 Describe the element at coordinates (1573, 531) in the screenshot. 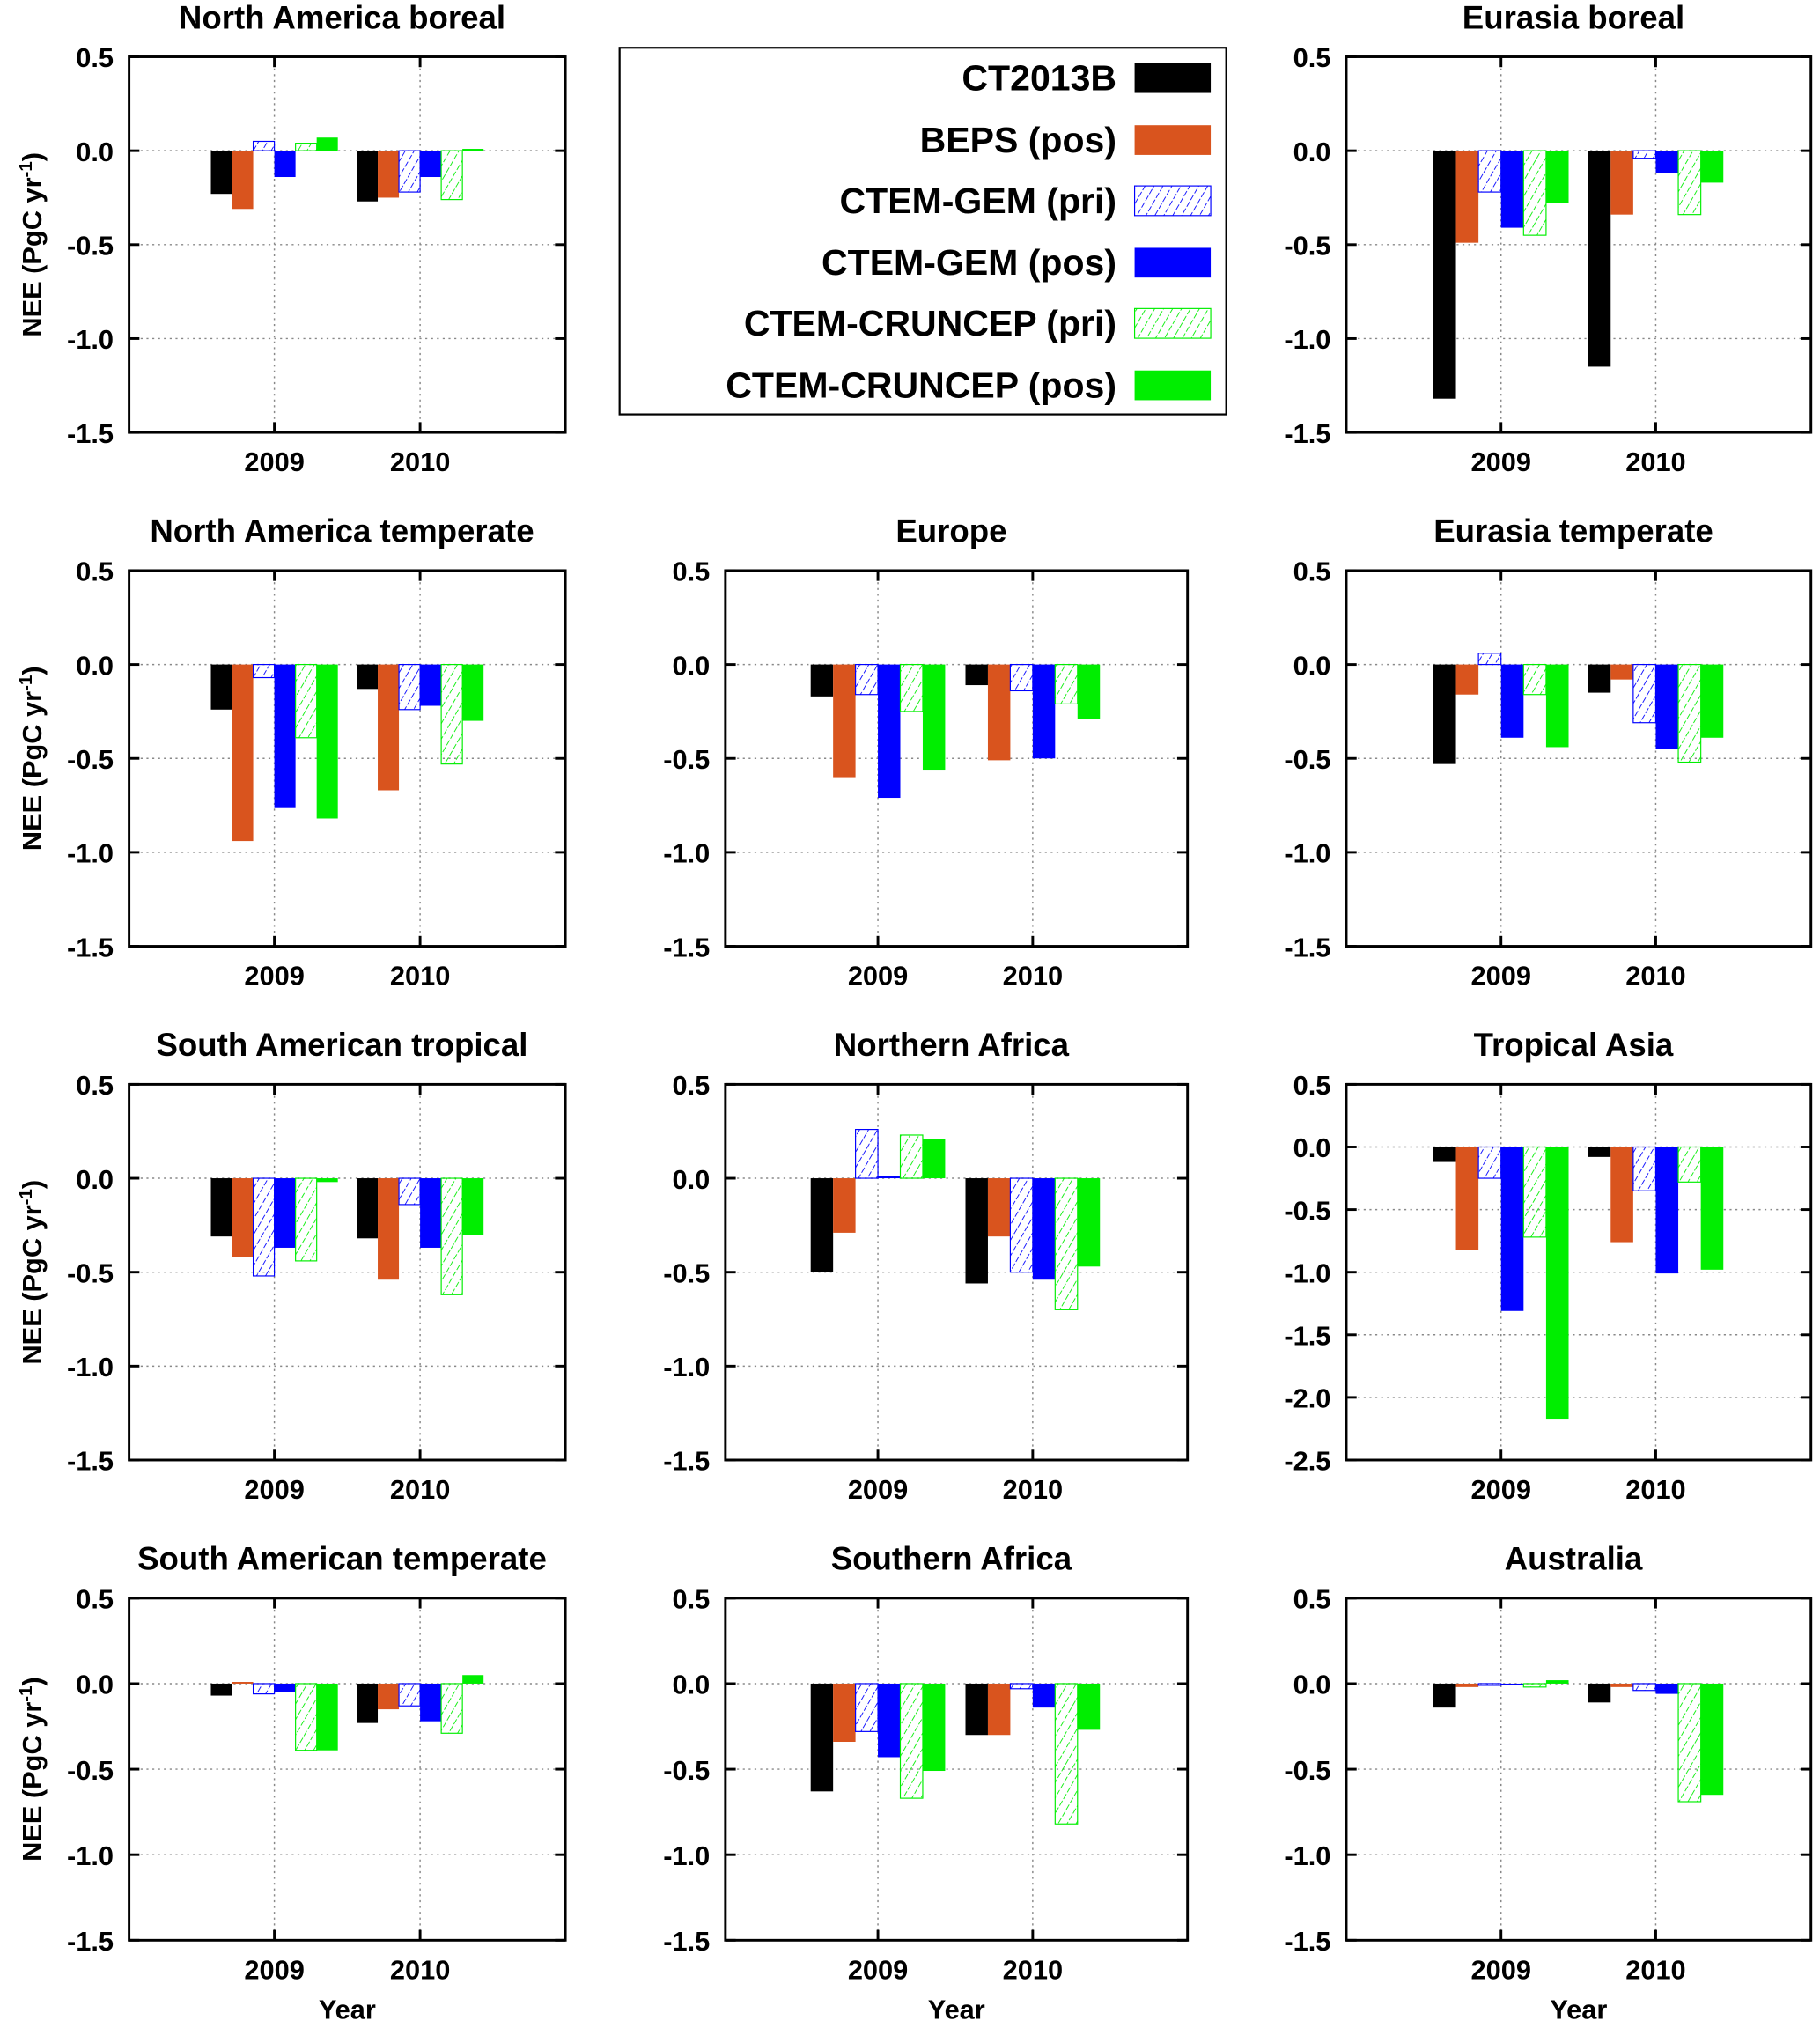

I see `panel-title: Eurasia temperate` at that location.